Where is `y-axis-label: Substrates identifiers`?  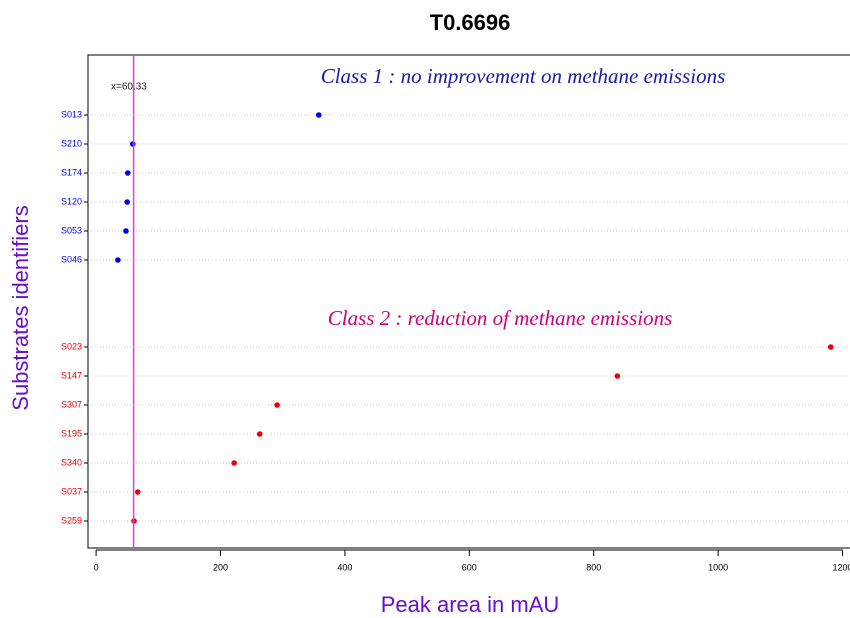 y-axis-label: Substrates identifiers is located at coordinates (20, 307).